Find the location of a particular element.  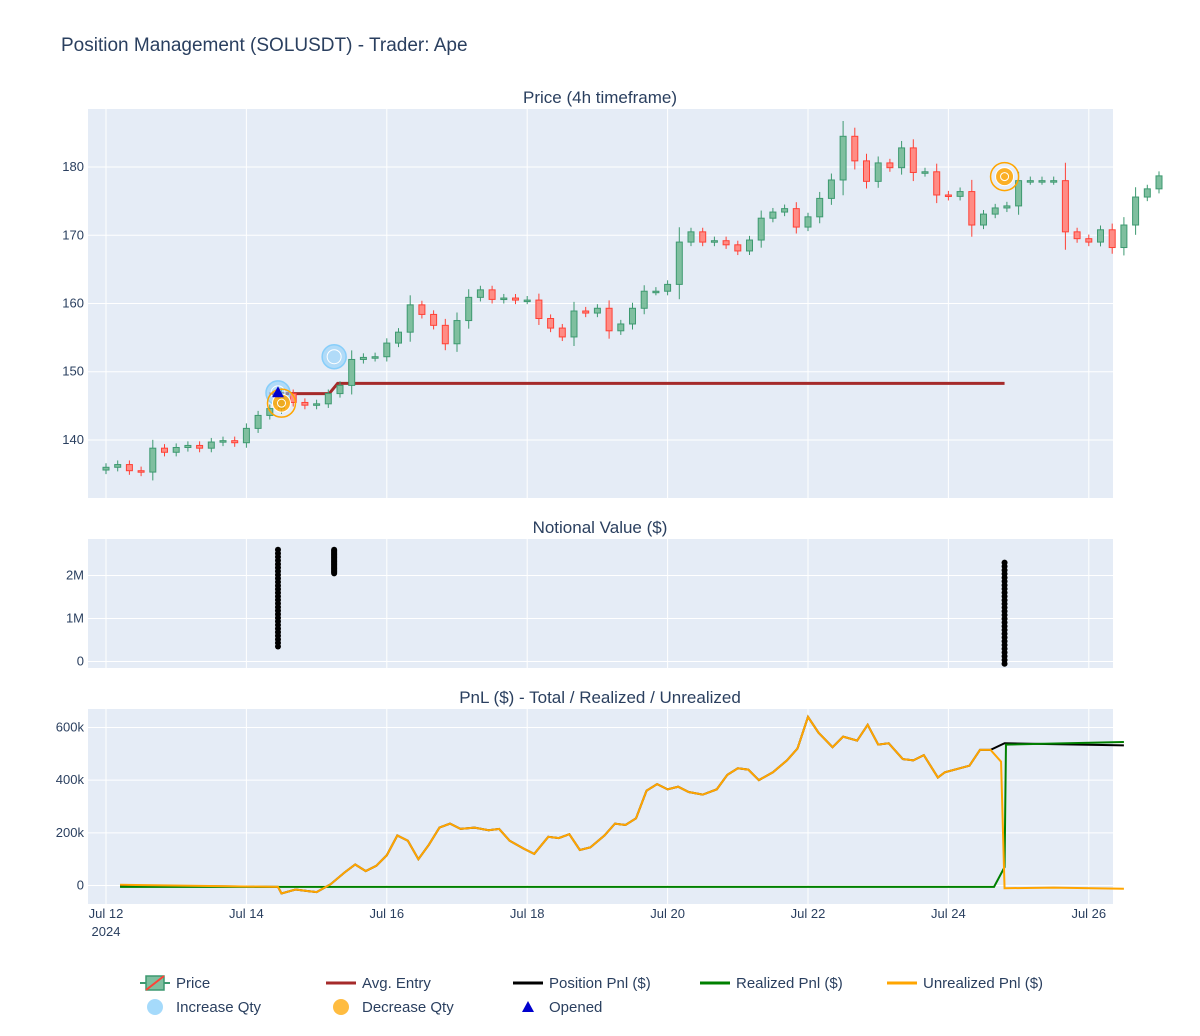

x-tick-label: Jul 12 is located at coordinates (106, 913).